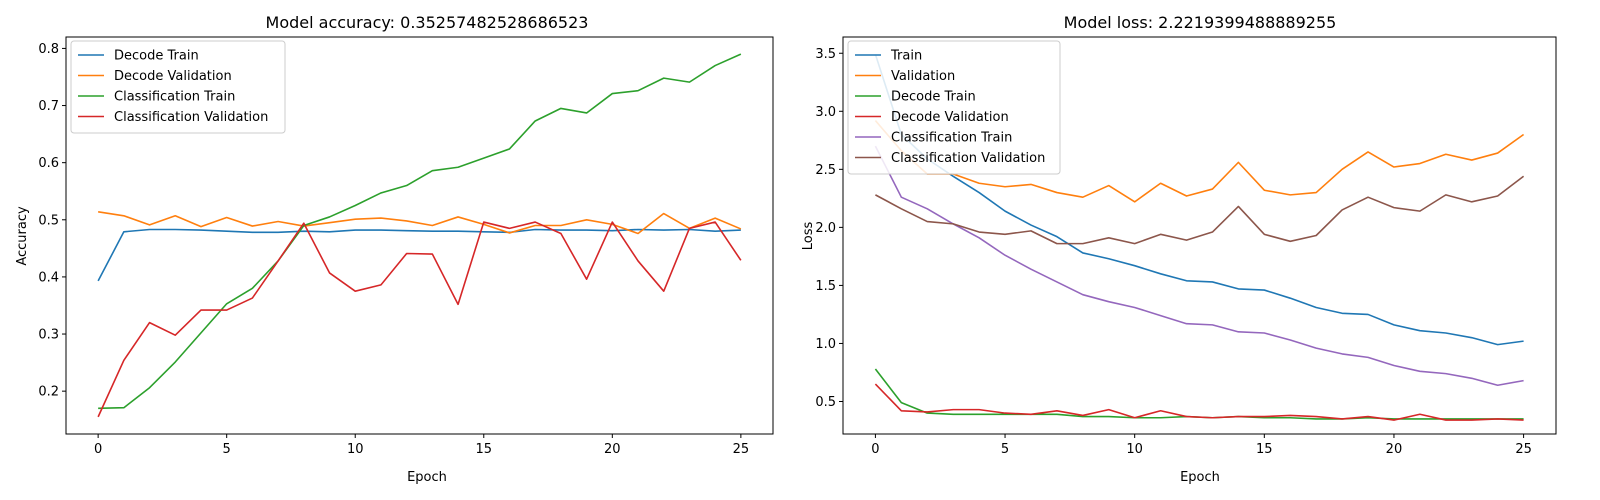 This screenshot has width=1600, height=500. Describe the element at coordinates (1199, 402) in the screenshot. I see `loss-series-line-decode-validation` at that location.